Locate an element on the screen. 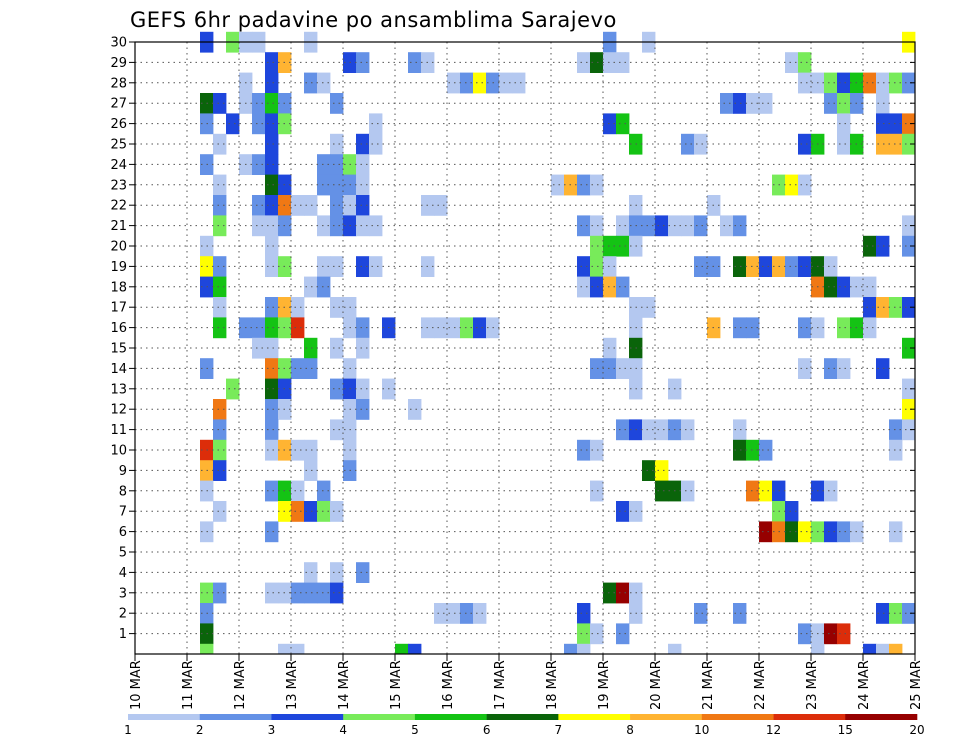  x-tick-label: 22 MAR is located at coordinates (760, 685).